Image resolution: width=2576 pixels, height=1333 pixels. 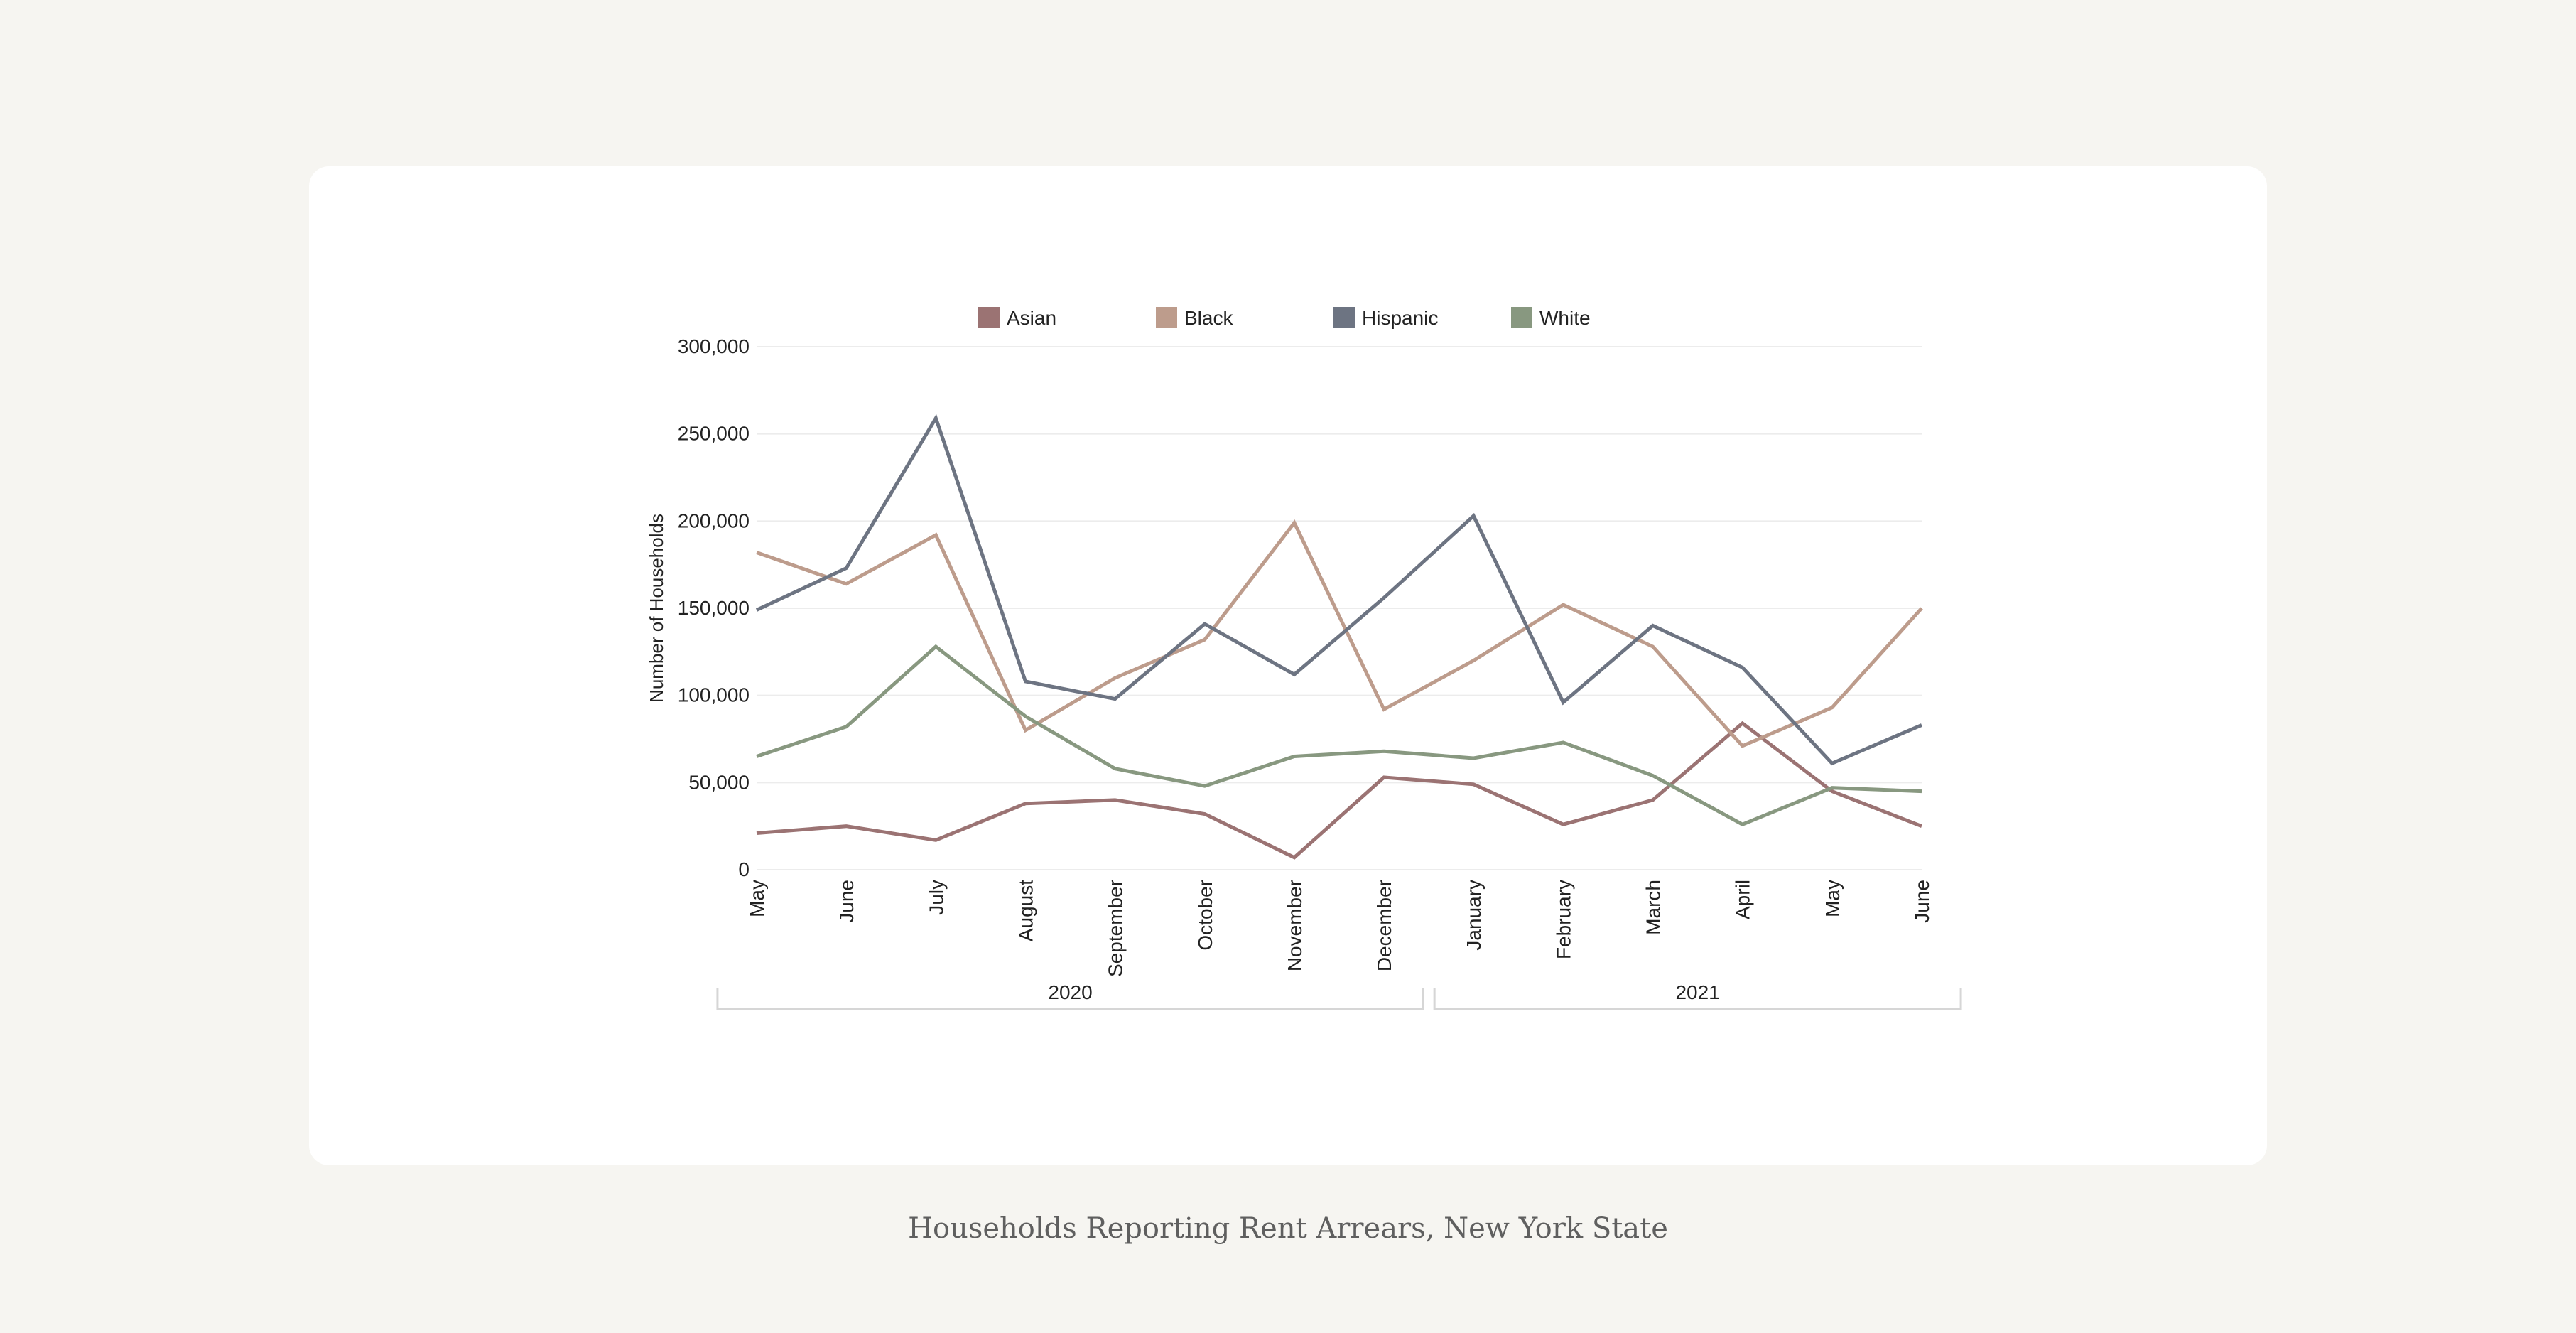 What do you see at coordinates (713, 434) in the screenshot?
I see `y-tick-label: 250,000` at bounding box center [713, 434].